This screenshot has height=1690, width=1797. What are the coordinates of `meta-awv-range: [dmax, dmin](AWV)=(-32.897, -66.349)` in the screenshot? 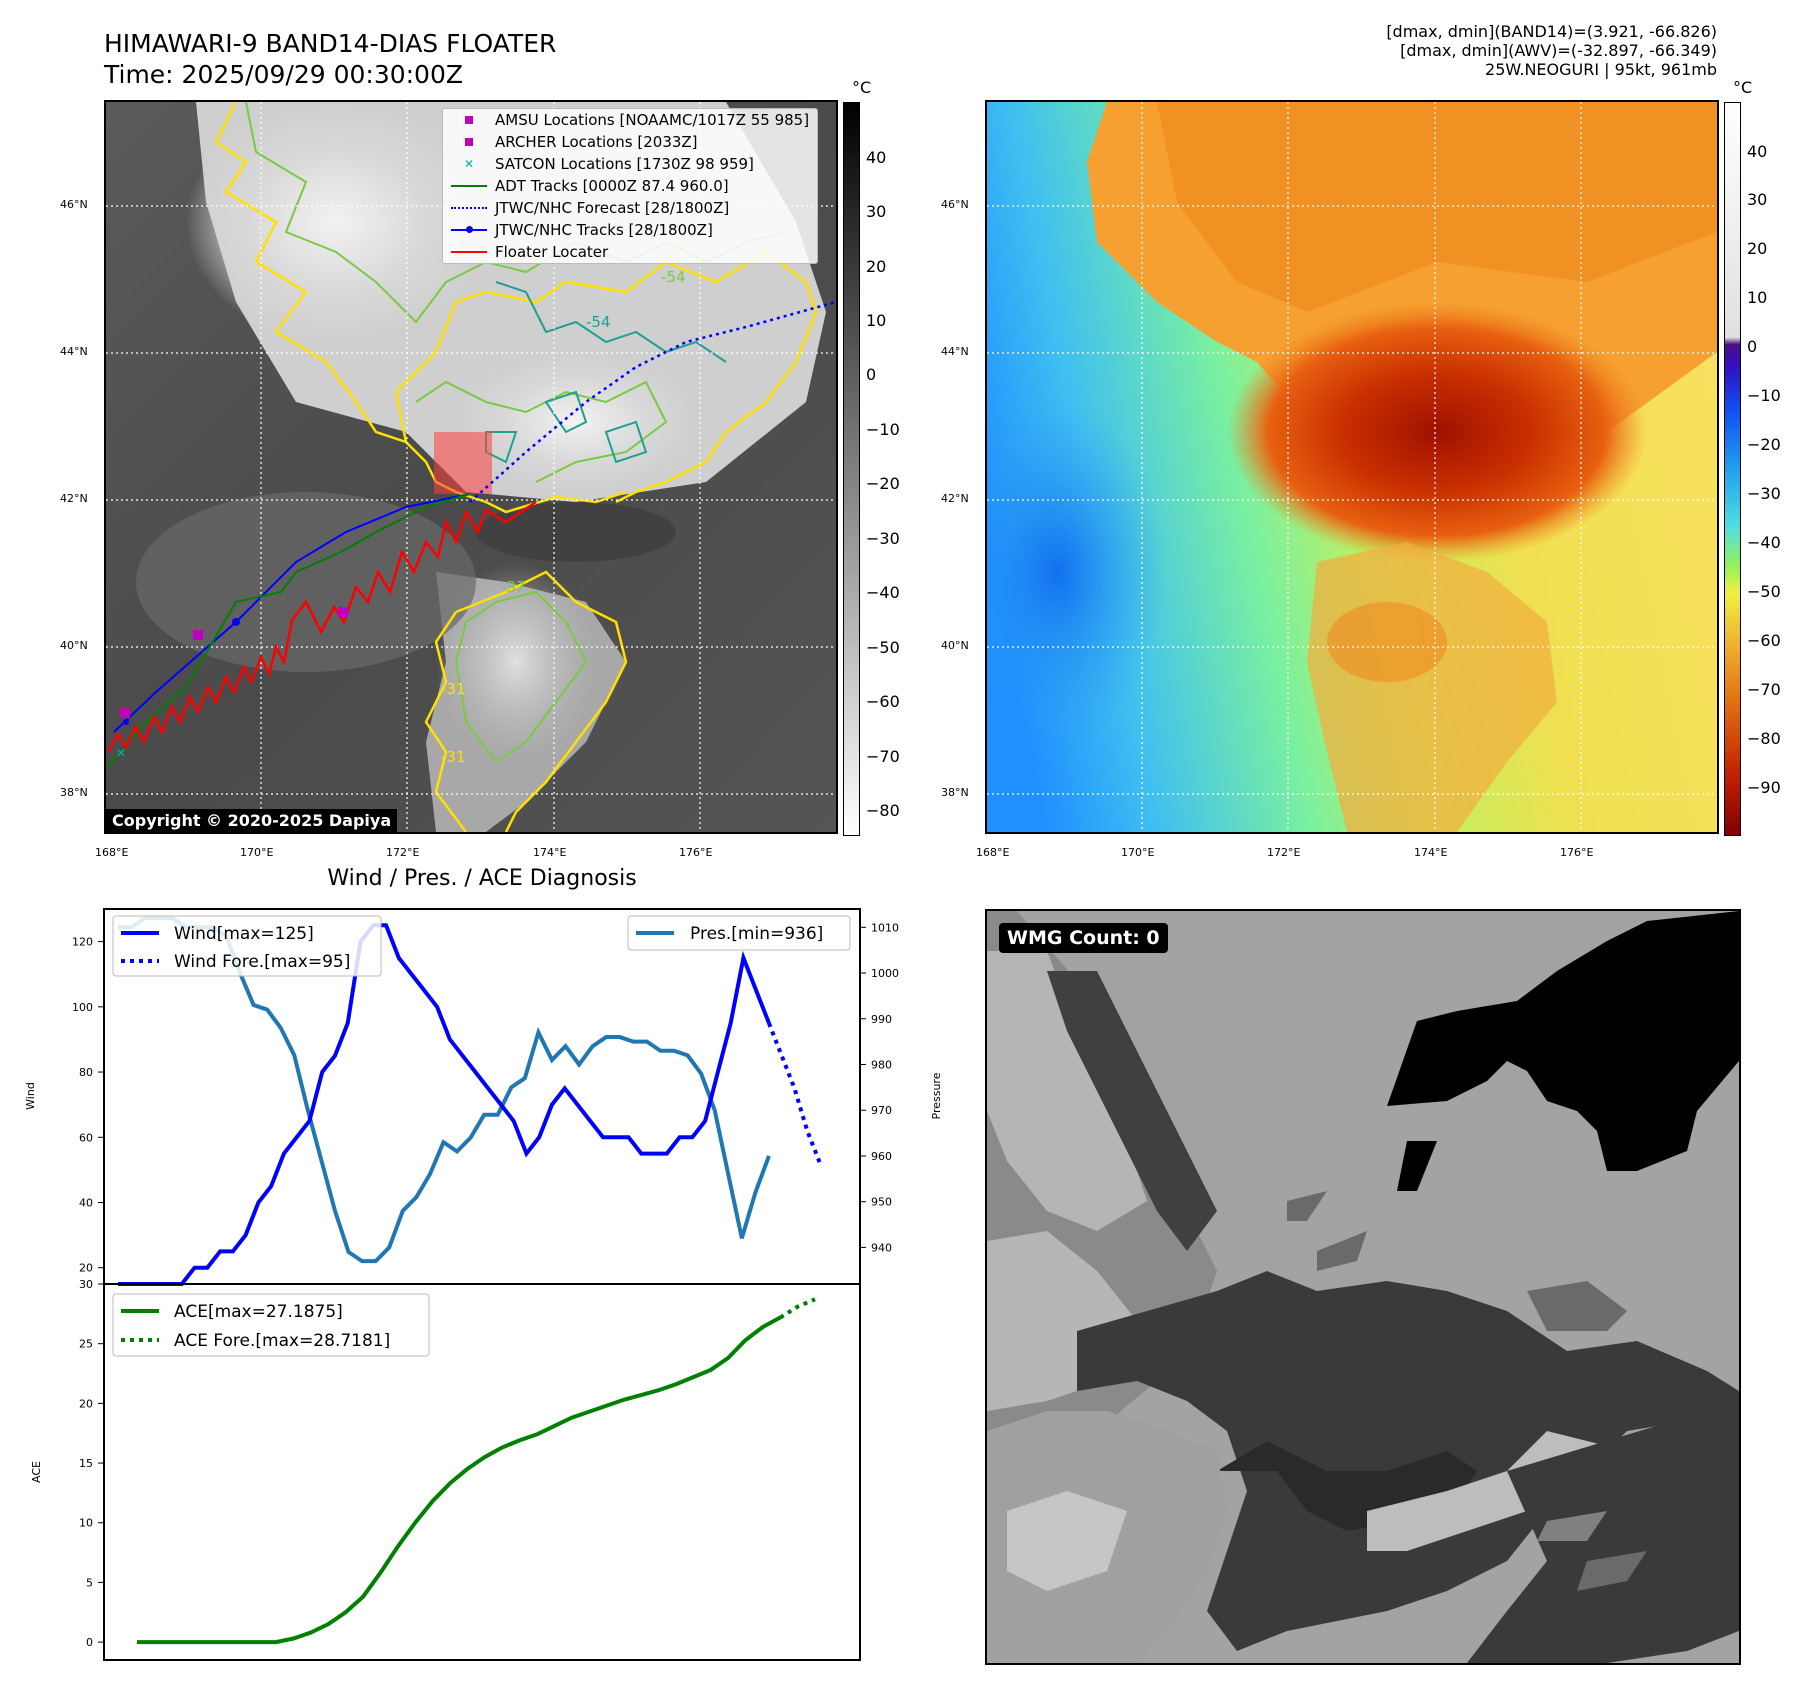 It's located at (1558, 50).